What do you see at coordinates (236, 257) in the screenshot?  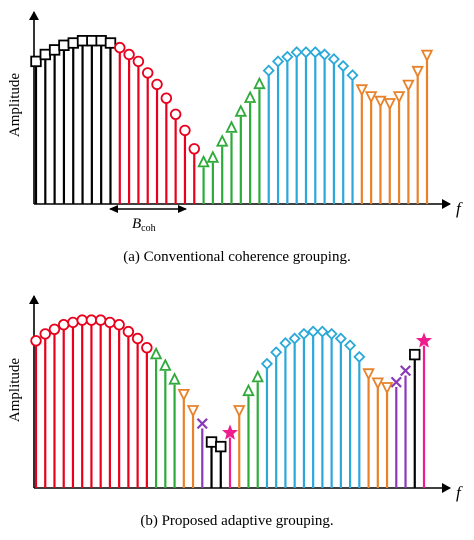 I see `panel-a-caption: (a) Conventional coherence grouping.` at bounding box center [236, 257].